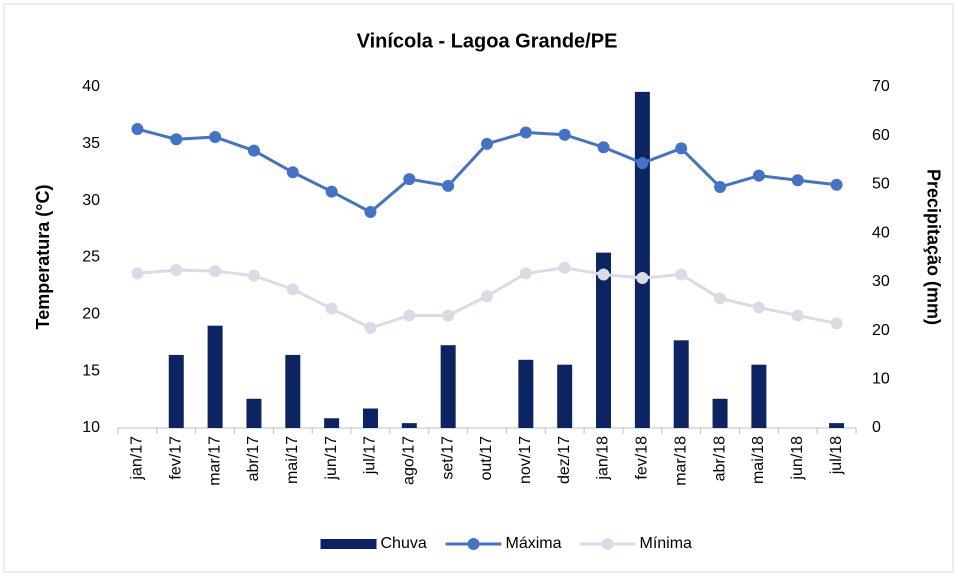  I want to click on legend-label: Máxima, so click(534, 543).